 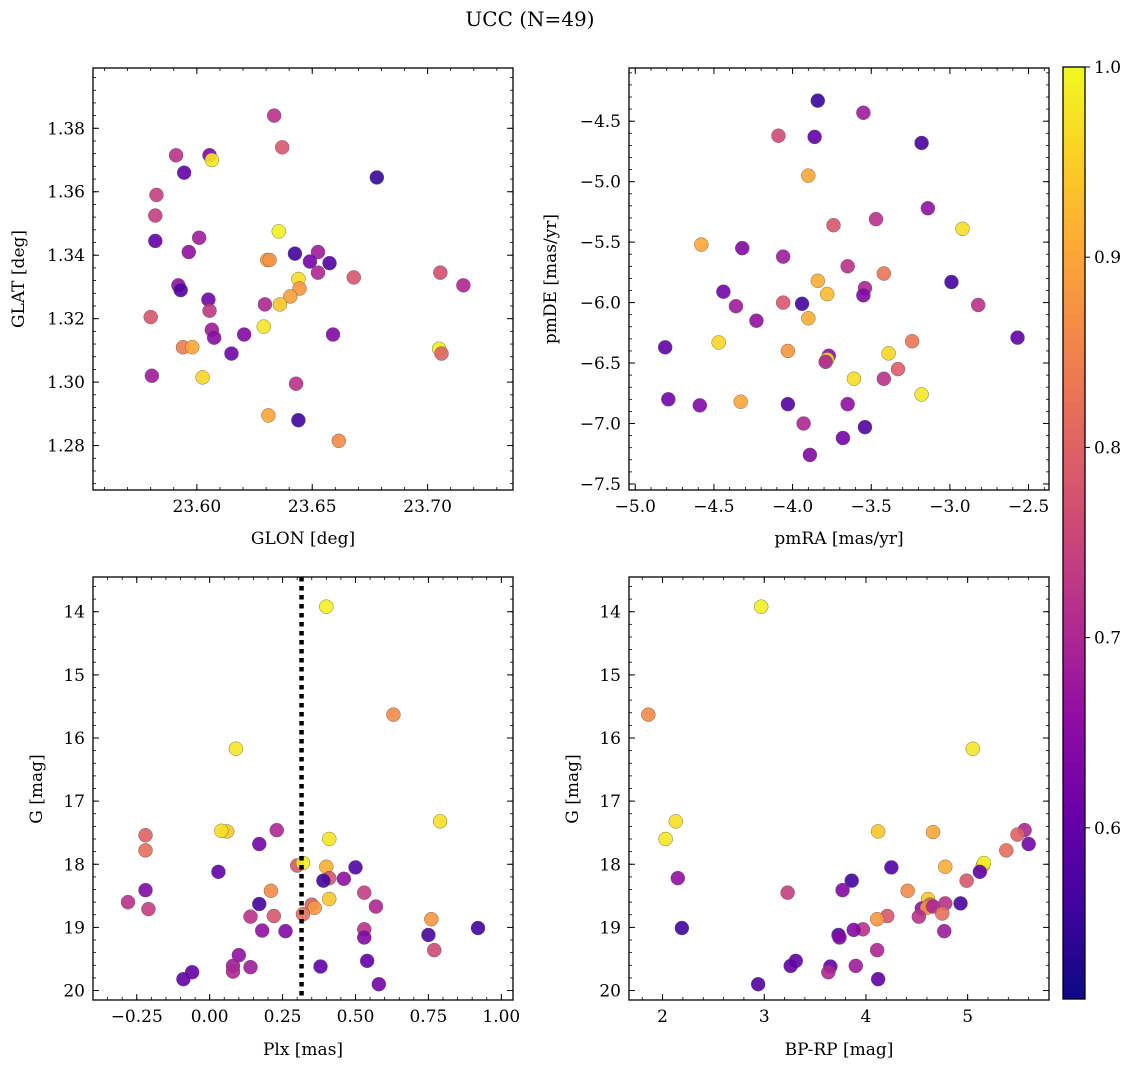 What do you see at coordinates (74, 802) in the screenshot?
I see `y-tick-label: 17` at bounding box center [74, 802].